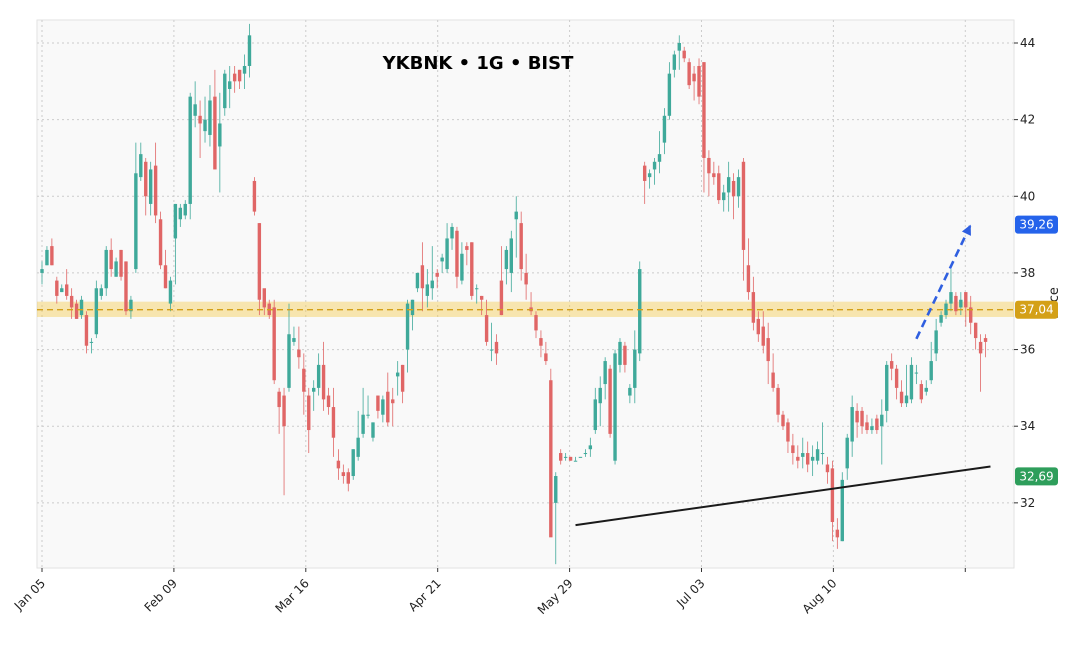 The width and height of the screenshot is (1083, 646). Describe the element at coordinates (966, 230) in the screenshot. I see `projection-arrowhead` at that location.